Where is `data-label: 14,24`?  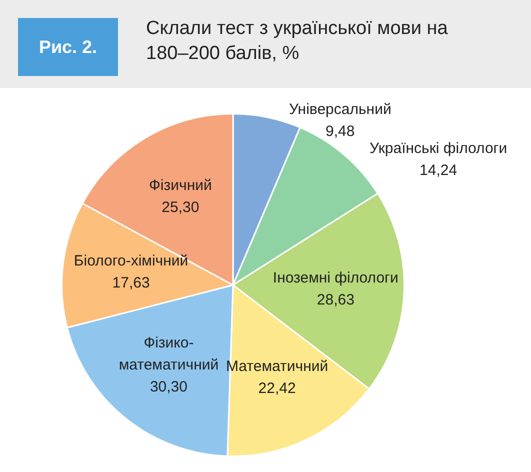
data-label: 14,24 is located at coordinates (439, 171).